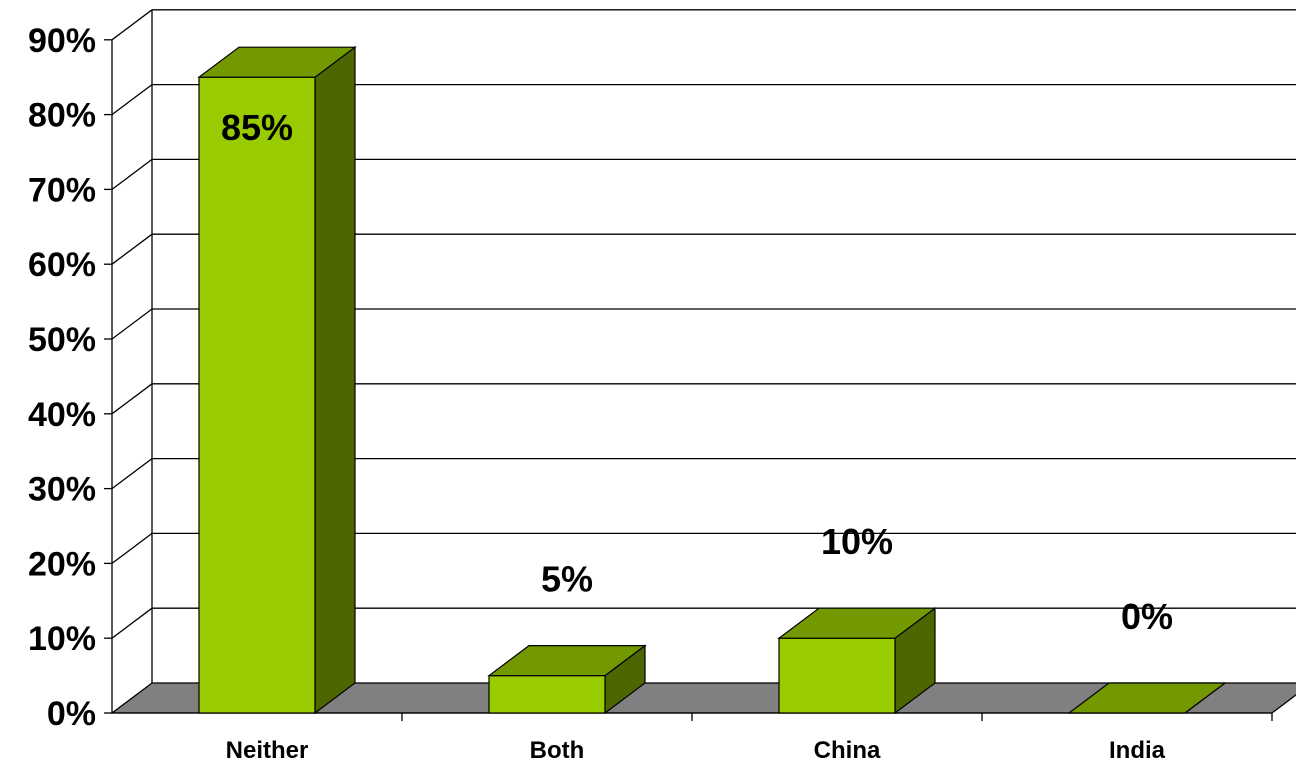 The height and width of the screenshot is (765, 1296). I want to click on data-label: 0%, so click(1147, 616).